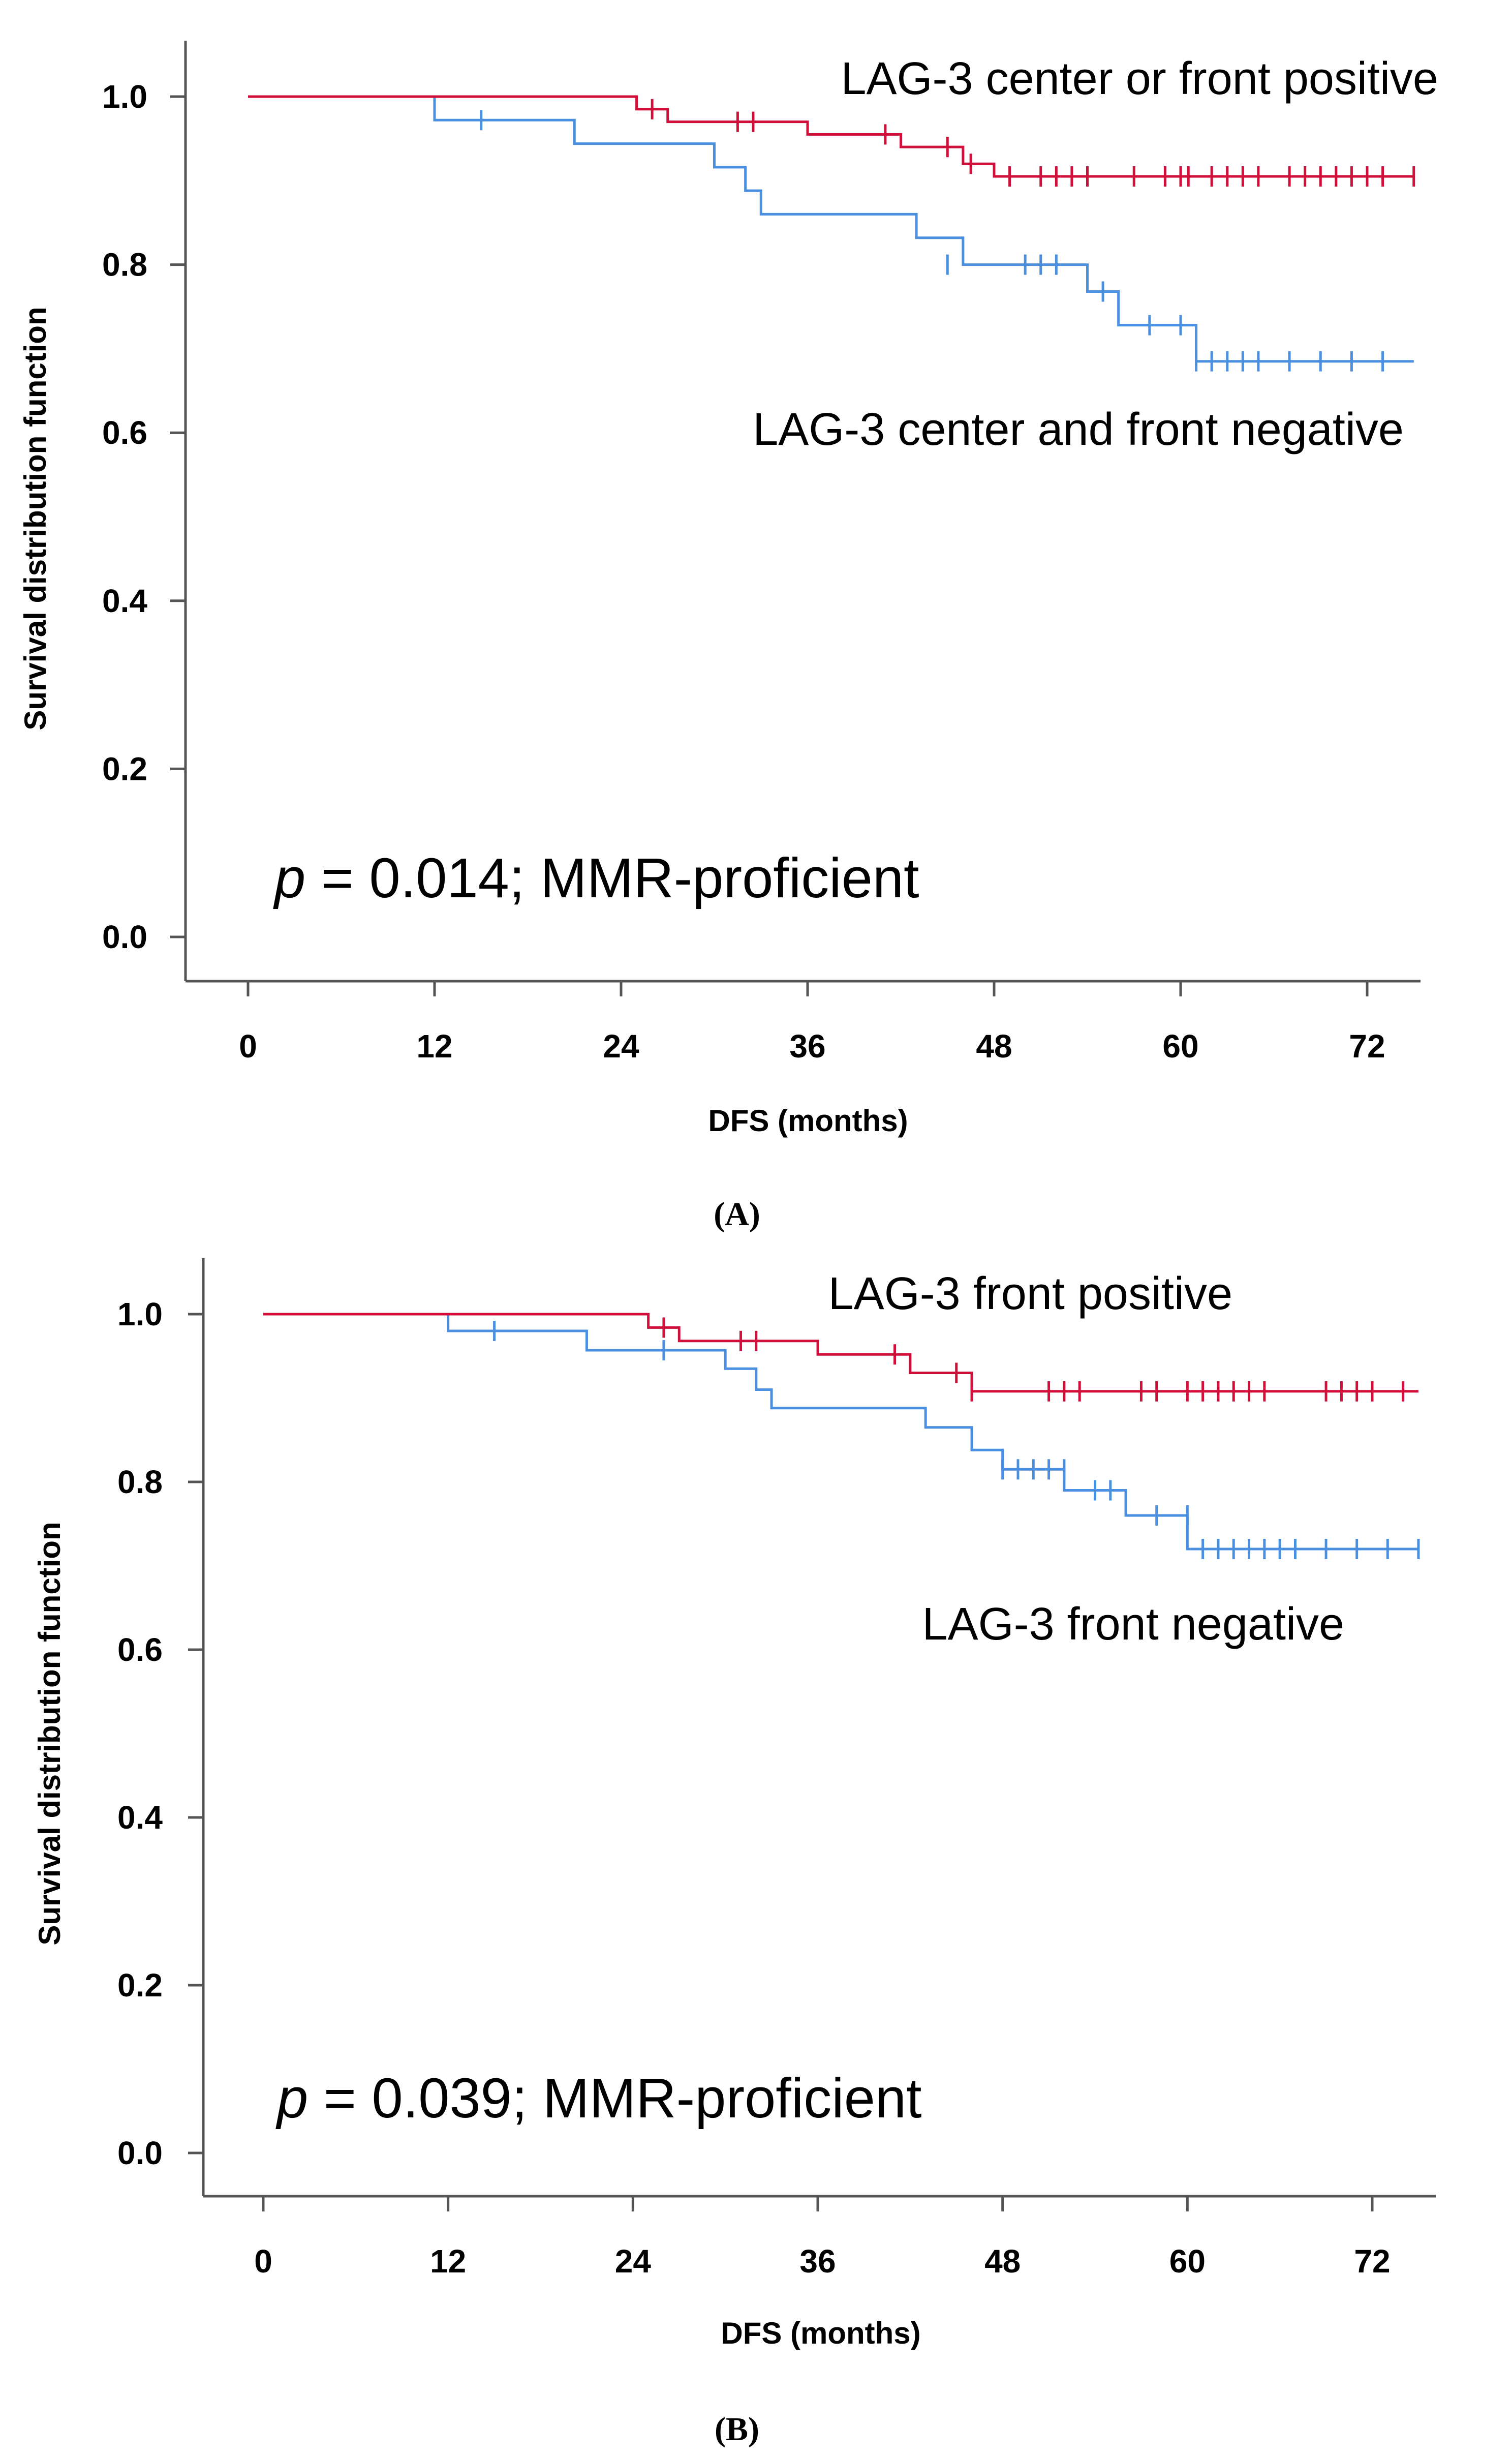  I want to click on panel-b-x-tick-label: 36, so click(817, 2261).